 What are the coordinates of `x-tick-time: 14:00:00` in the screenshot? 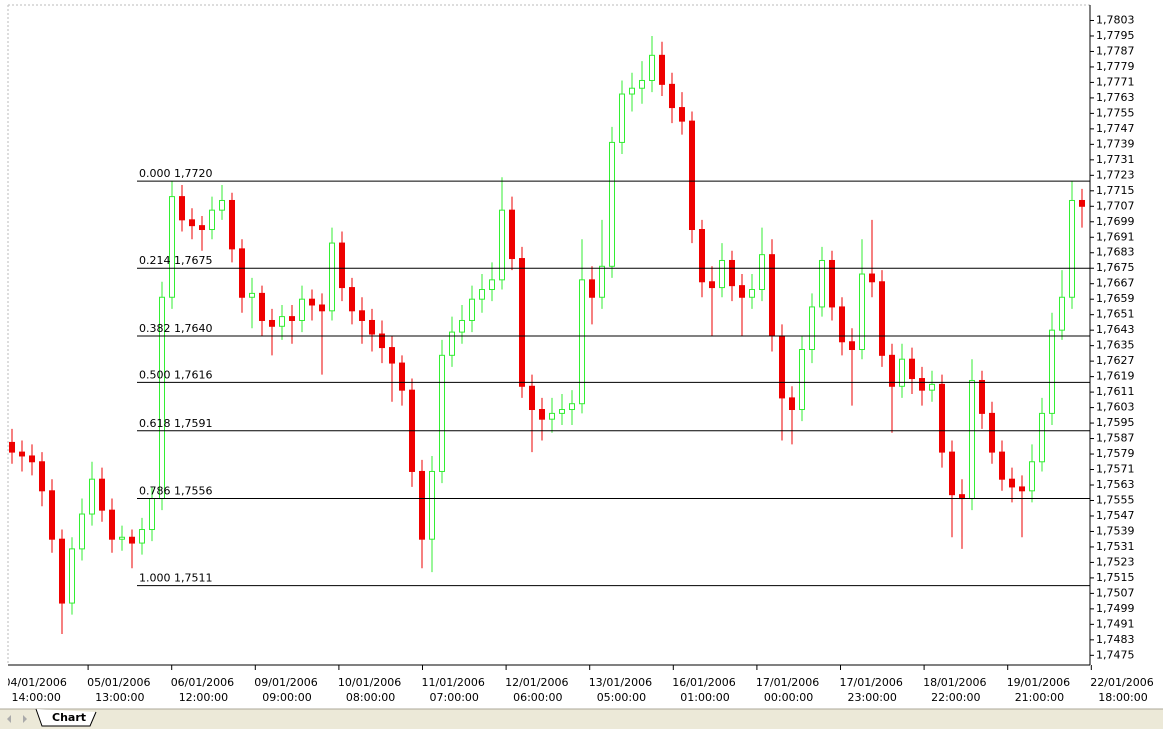 It's located at (36, 697).